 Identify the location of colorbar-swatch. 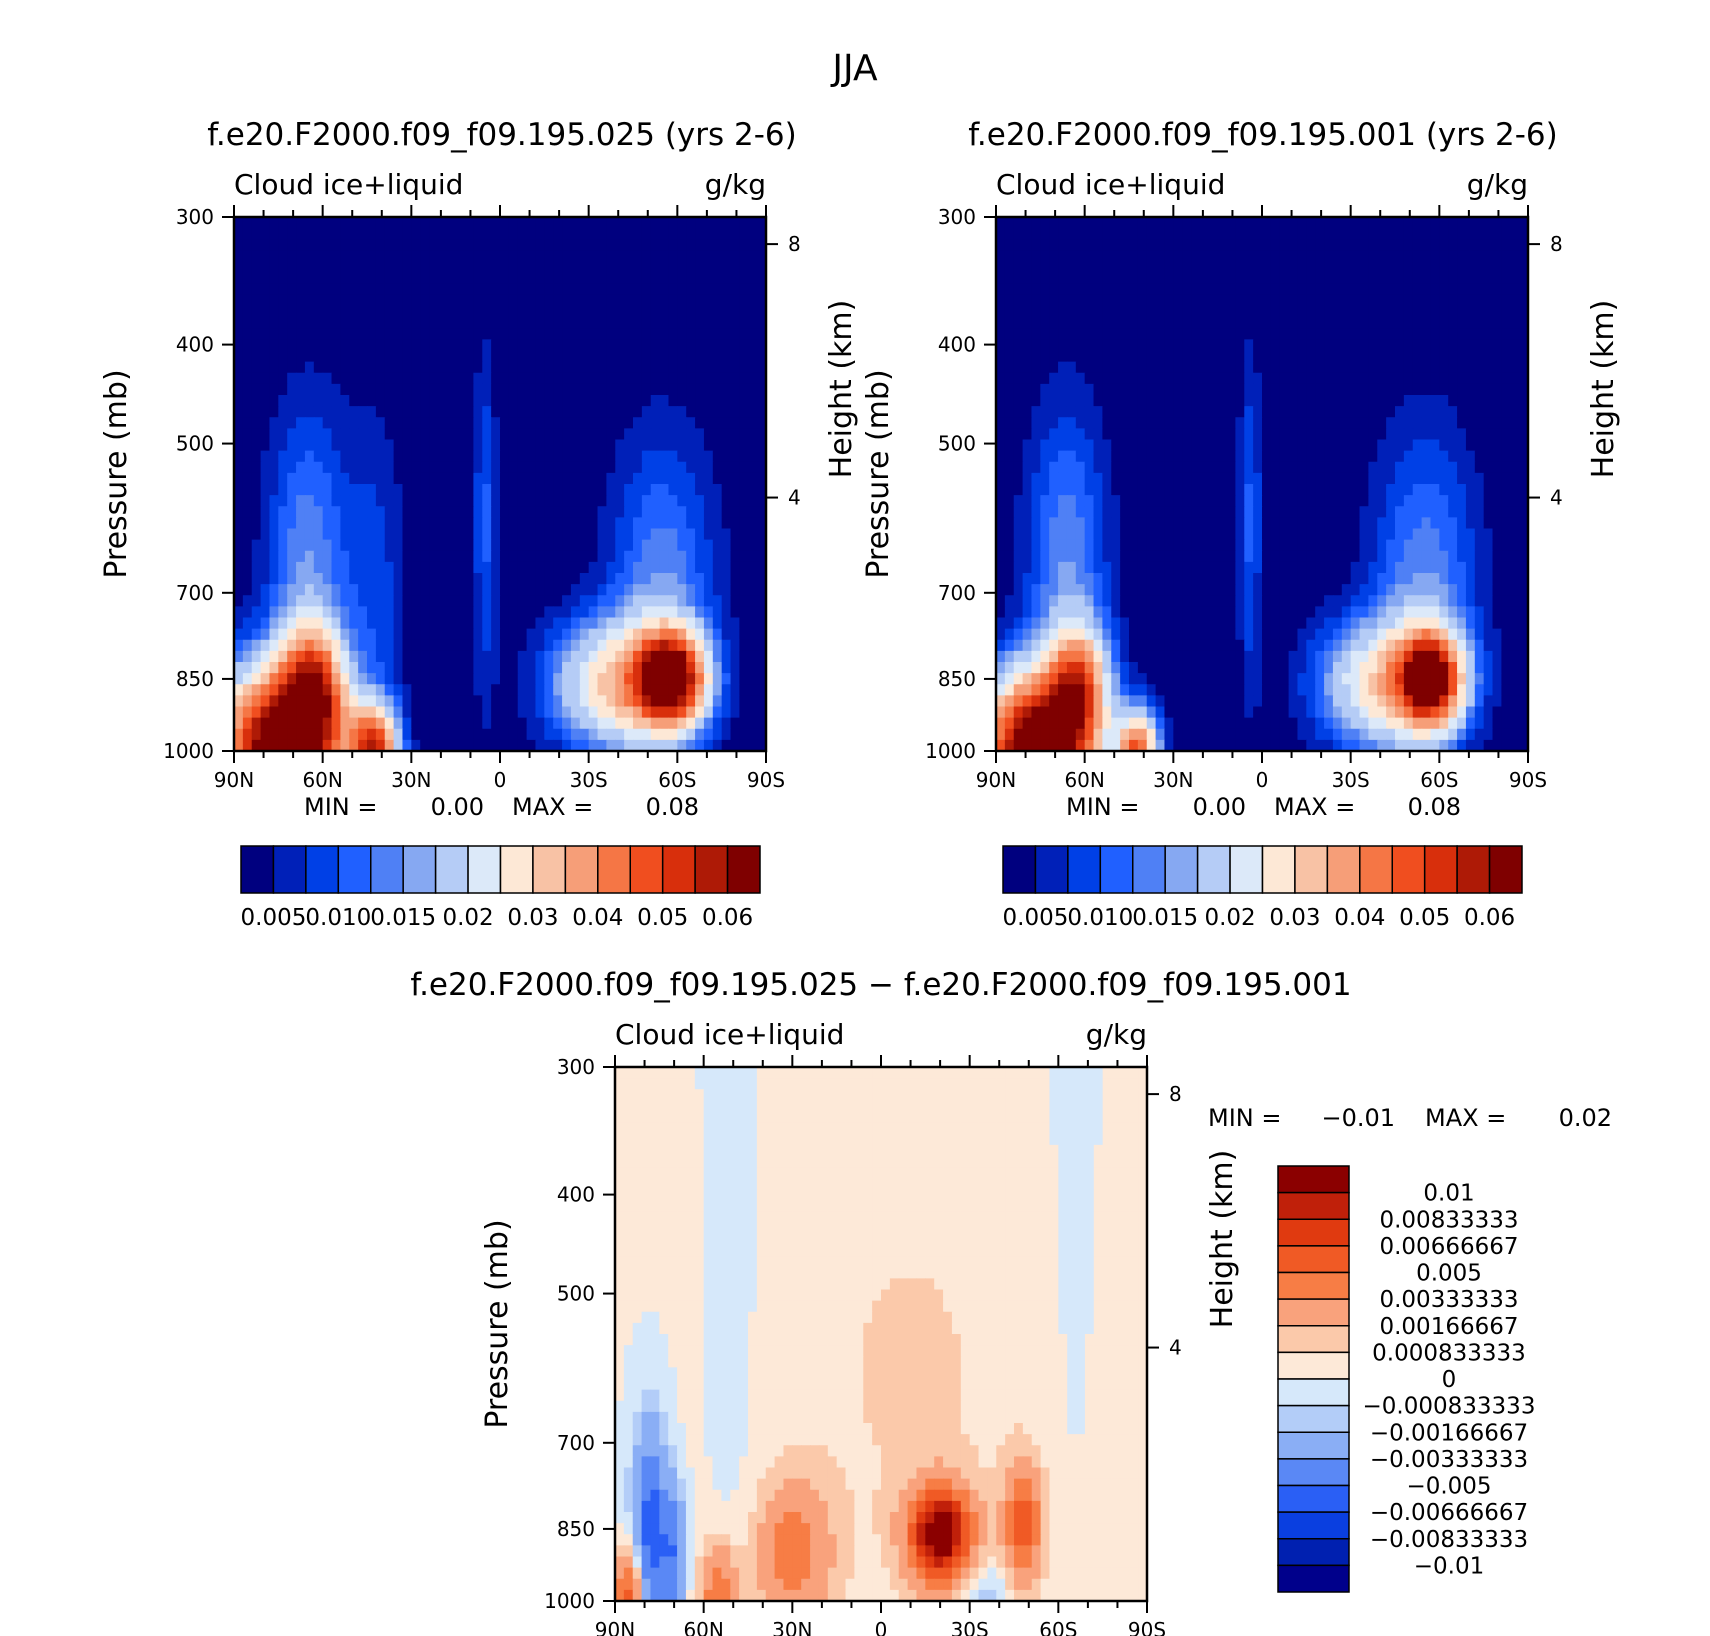
(451, 869).